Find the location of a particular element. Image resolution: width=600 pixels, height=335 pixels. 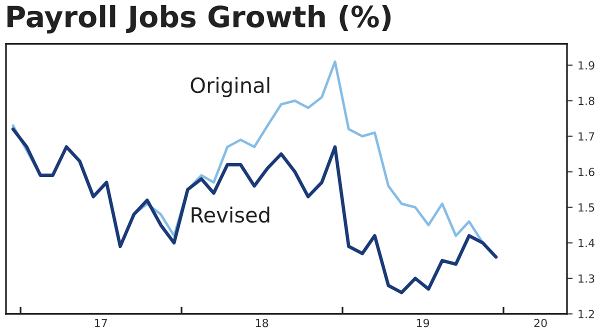

series-label: Revised is located at coordinates (231, 214).